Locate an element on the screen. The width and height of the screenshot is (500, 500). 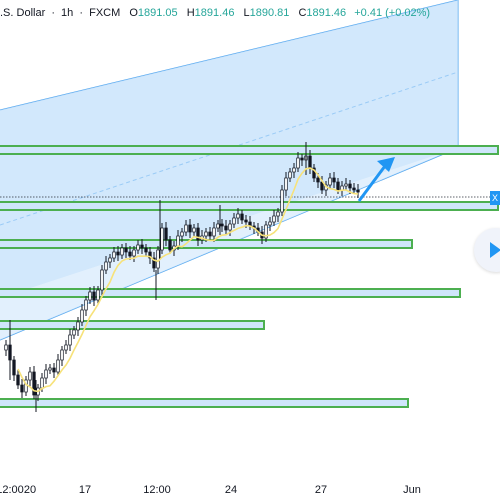
projection-arrow is located at coordinates (376, 179).